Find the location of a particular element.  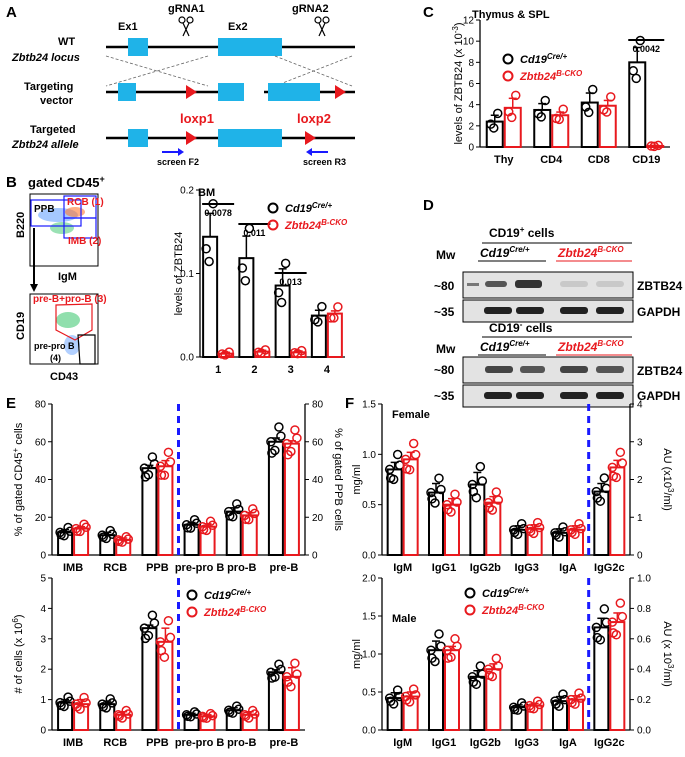

y-tick-label: 0.0 is located at coordinates (187, 358).